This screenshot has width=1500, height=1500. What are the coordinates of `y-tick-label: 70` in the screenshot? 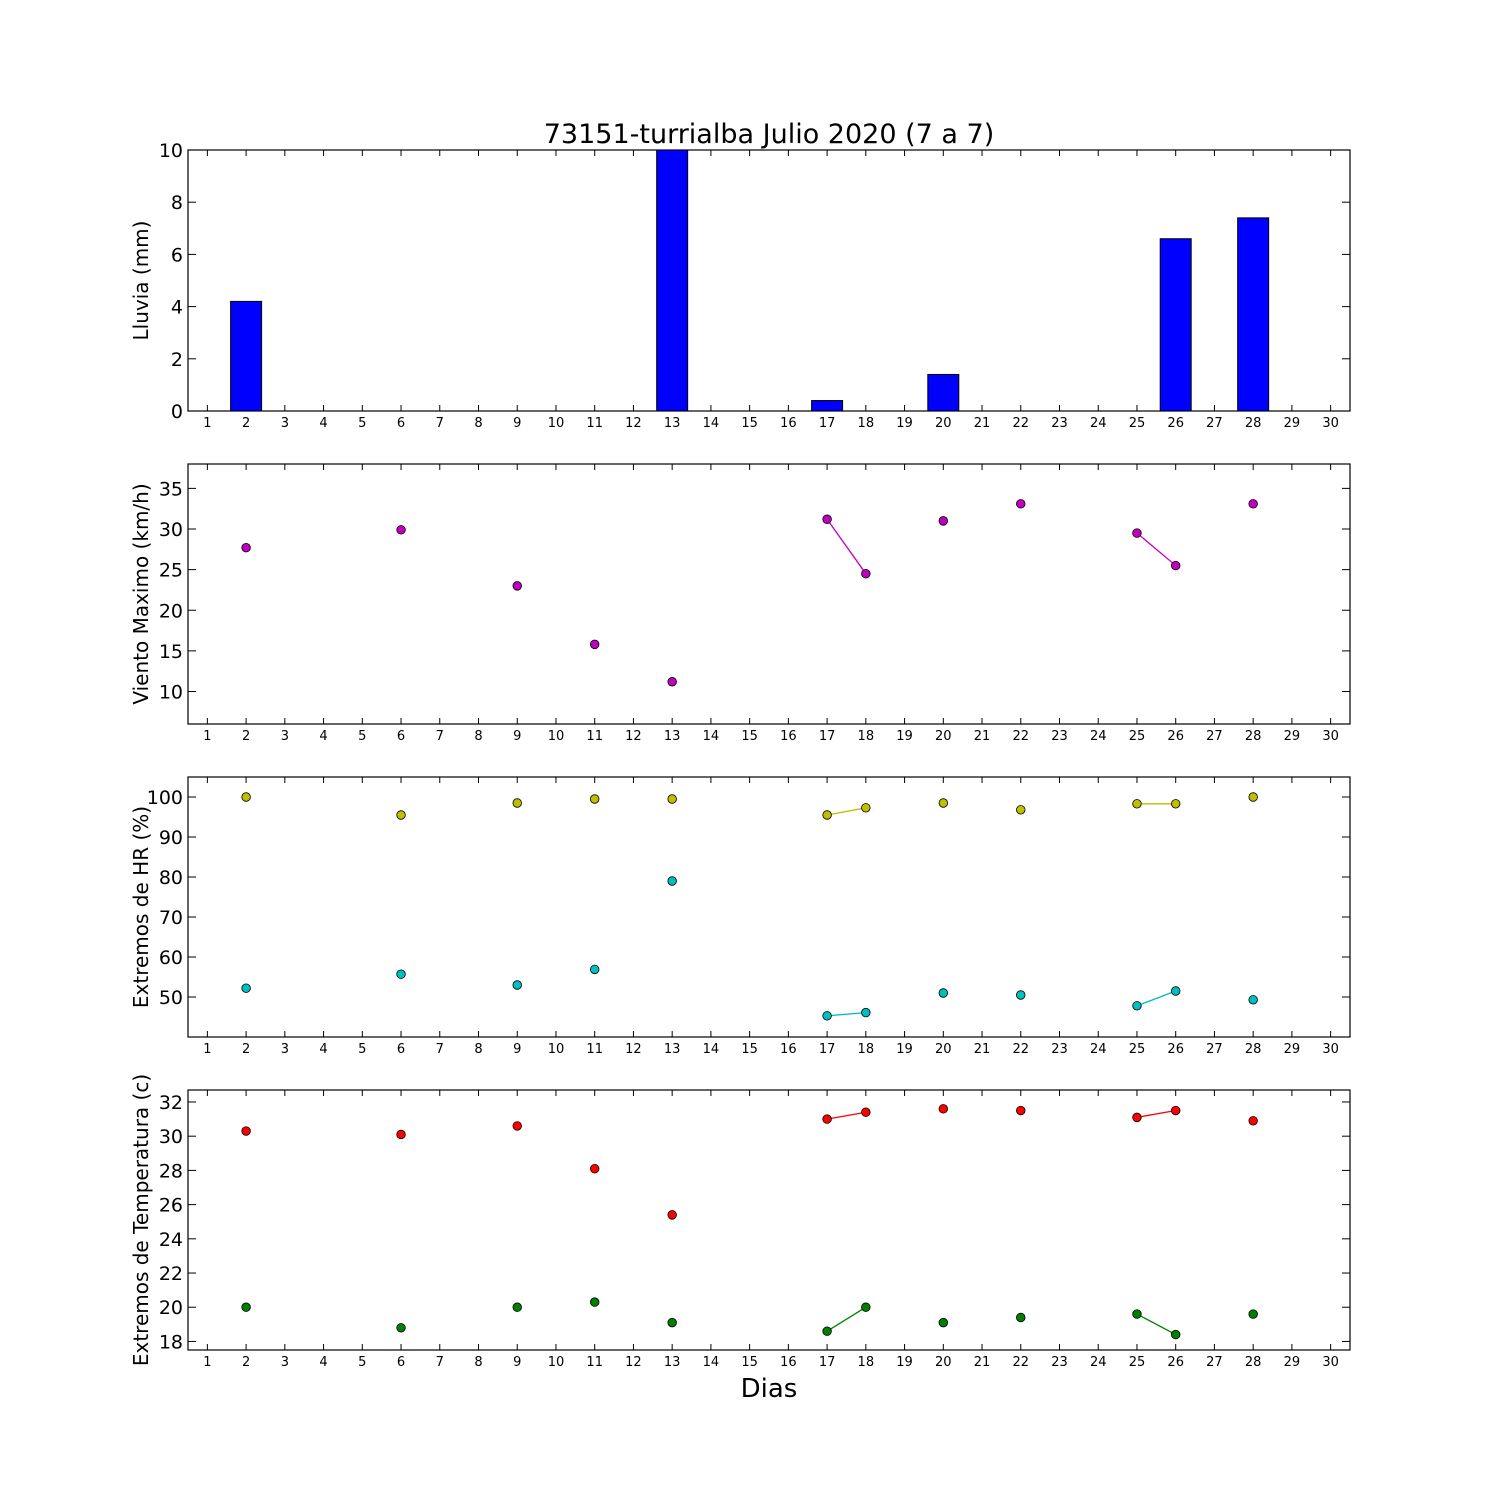 It's located at (171, 918).